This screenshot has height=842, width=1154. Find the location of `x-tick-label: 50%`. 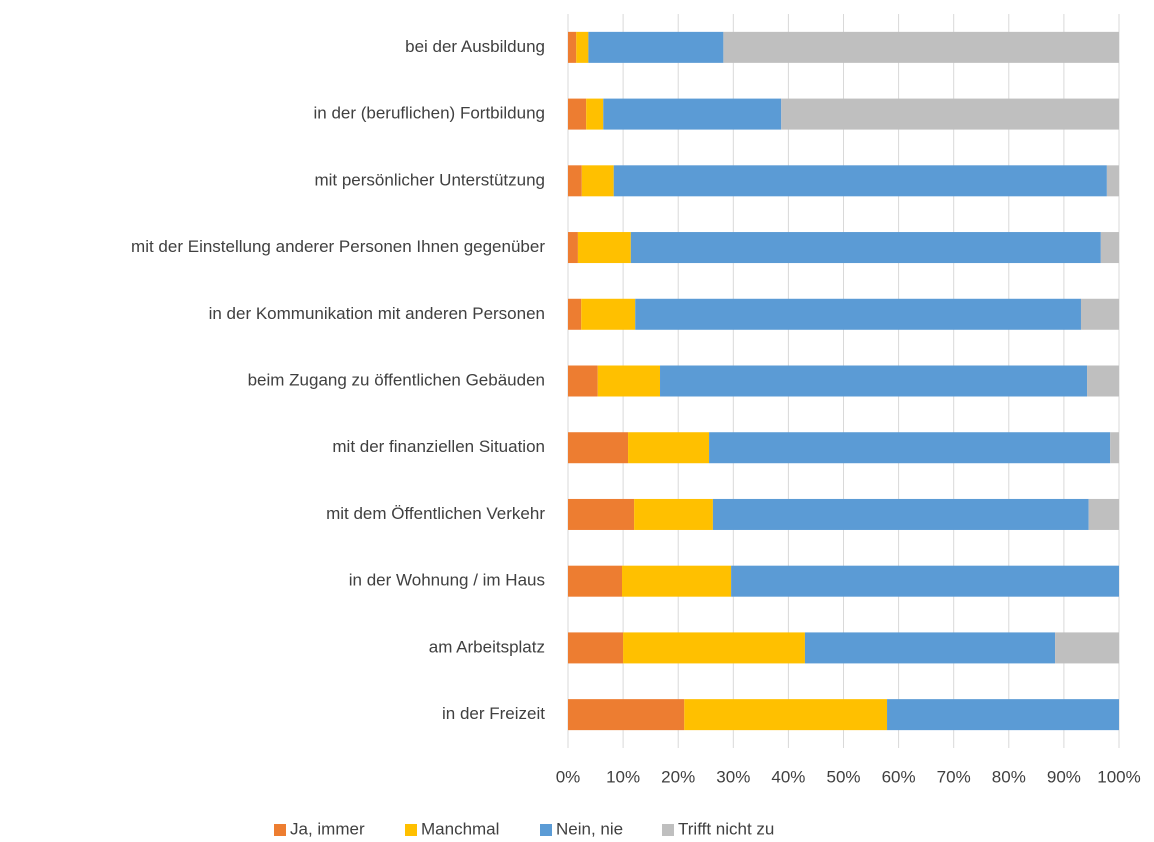

x-tick-label: 50% is located at coordinates (843, 776).